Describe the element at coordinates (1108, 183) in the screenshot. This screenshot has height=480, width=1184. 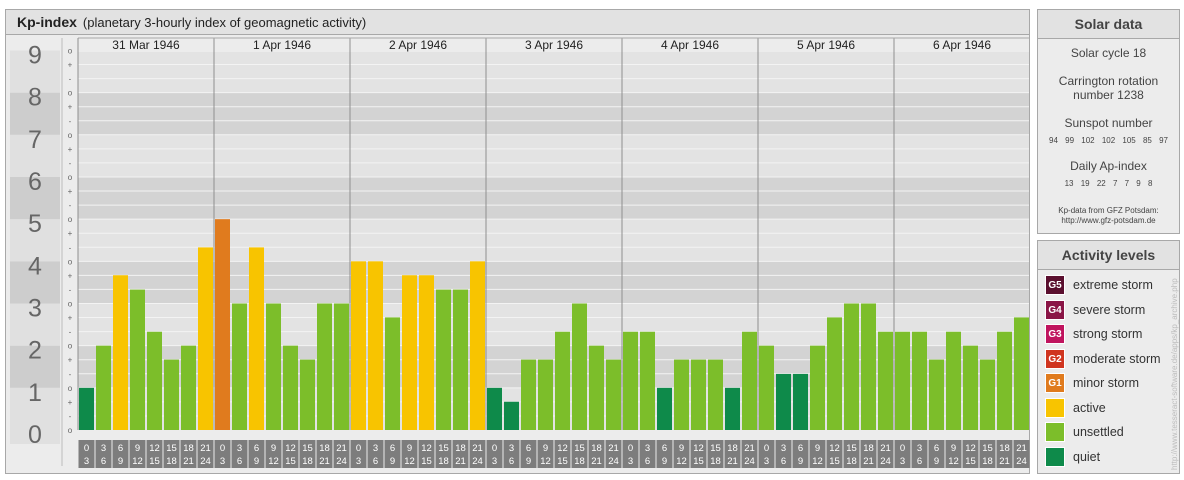
I see `ap-values: 13 19 22 7 7 9 8` at that location.